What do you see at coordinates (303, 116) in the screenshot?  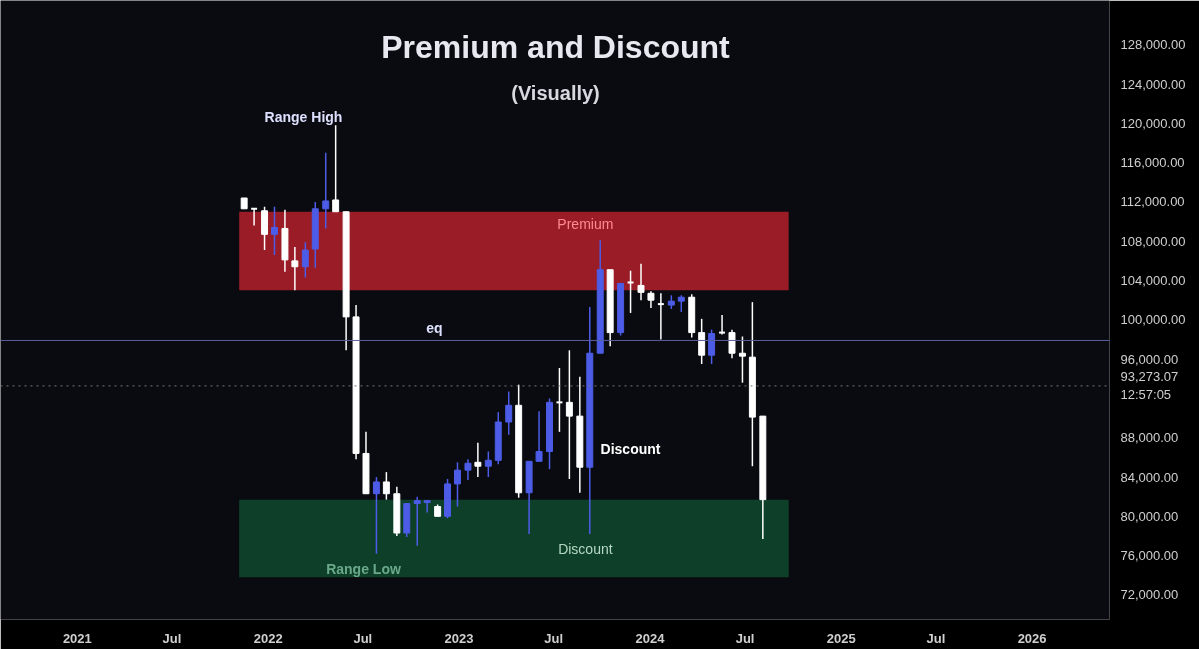 I see `annotation: Range High` at bounding box center [303, 116].